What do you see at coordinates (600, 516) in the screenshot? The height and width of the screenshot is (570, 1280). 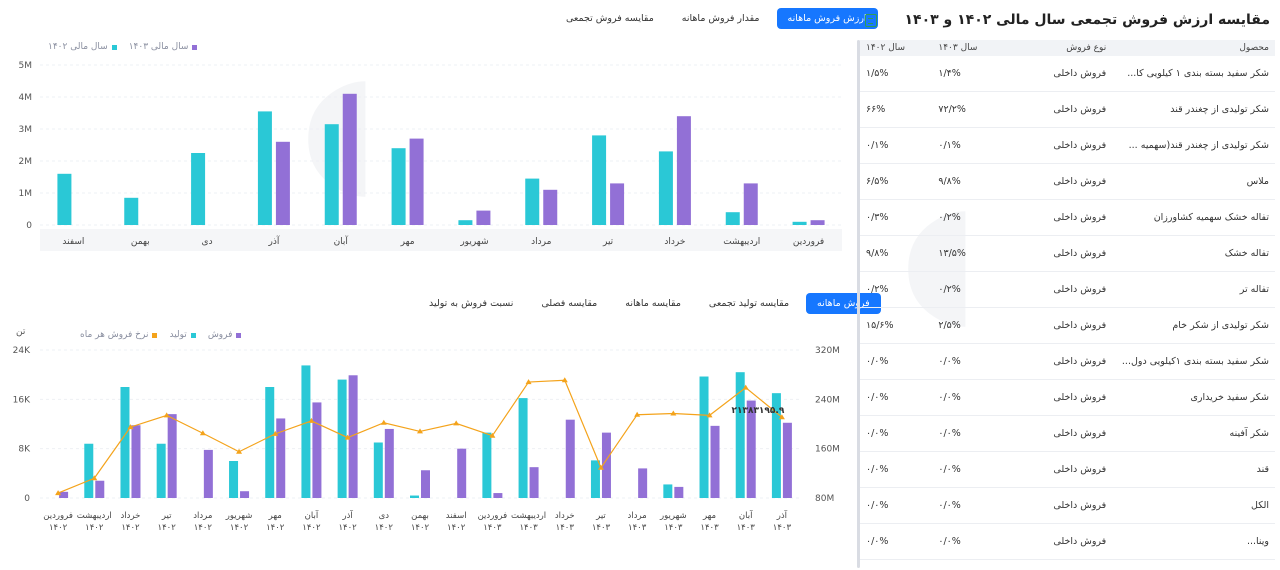 I see `x-tick-label-month: تیر` at bounding box center [600, 516].